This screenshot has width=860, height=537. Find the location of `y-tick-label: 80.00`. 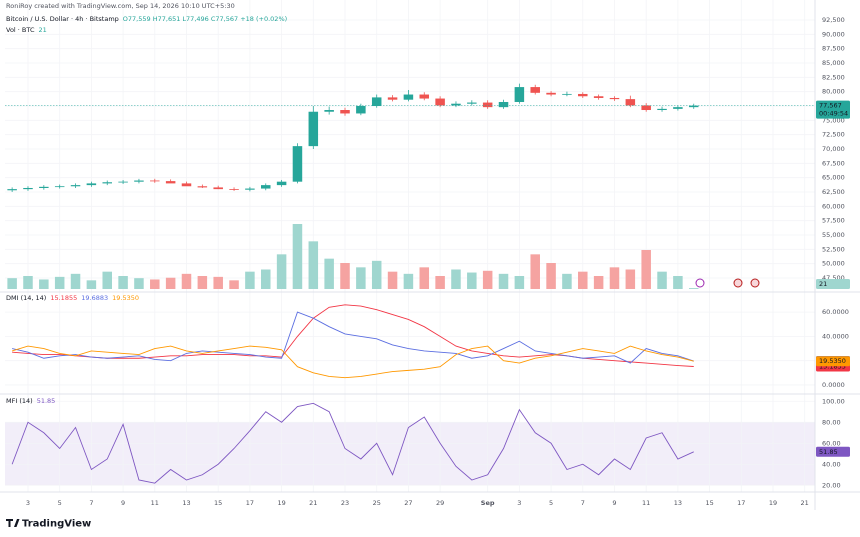

y-tick-label: 80.00 is located at coordinates (831, 422).